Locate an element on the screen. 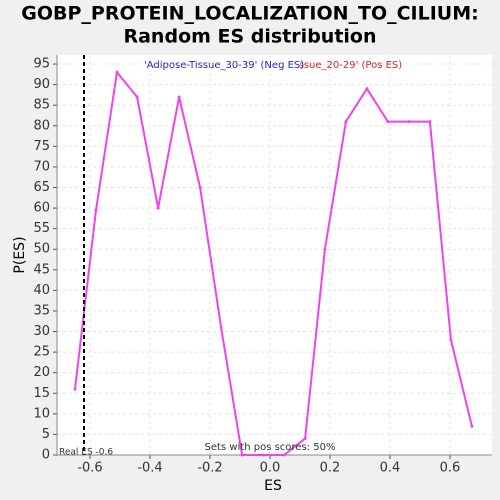 The width and height of the screenshot is (500, 500). y-tick-label: 0 is located at coordinates (46, 455).